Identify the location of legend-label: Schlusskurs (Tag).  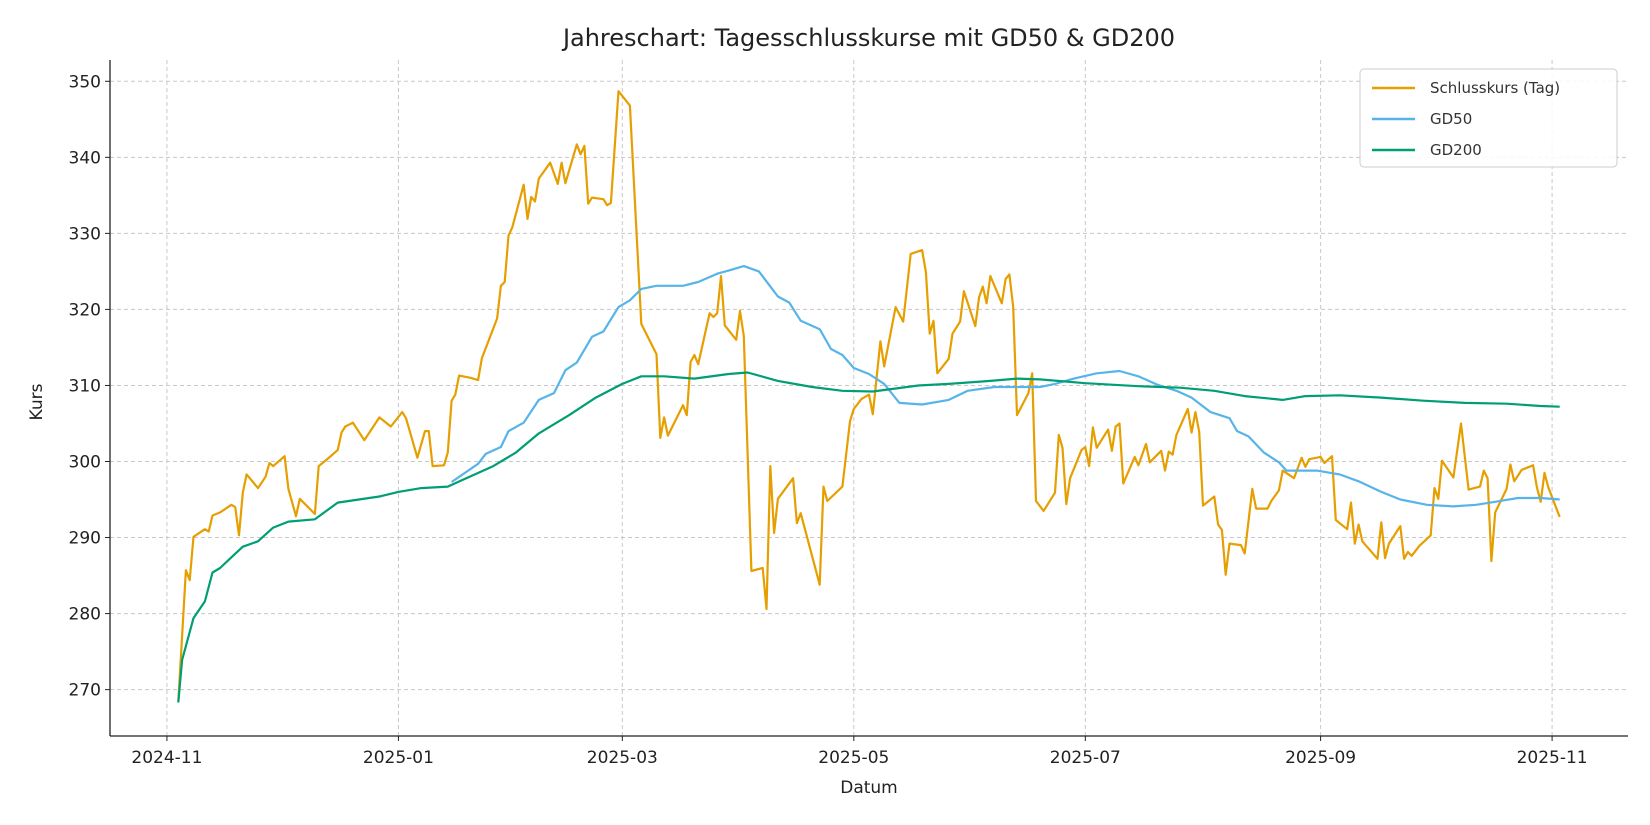
(1495, 88).